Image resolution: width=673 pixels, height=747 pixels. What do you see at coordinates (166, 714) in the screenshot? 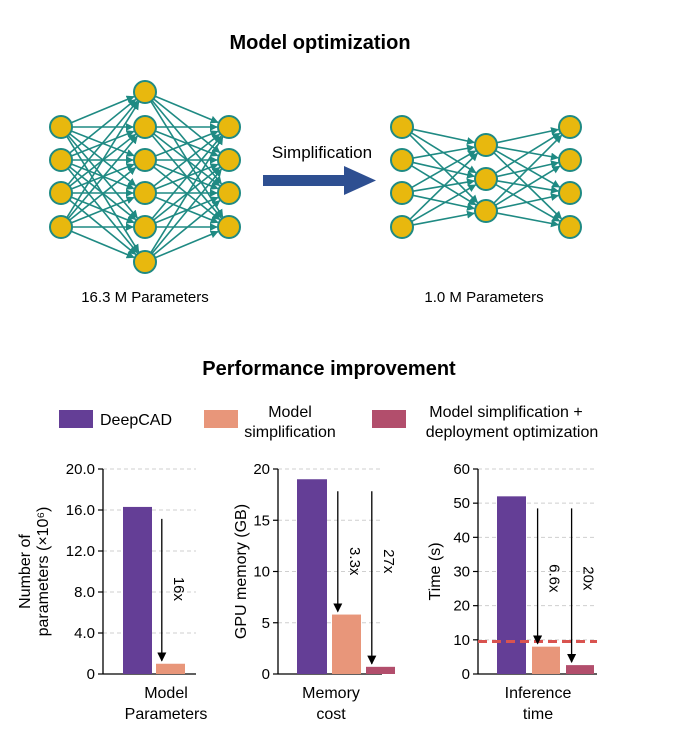
I see `x-axis-label: Parameters` at bounding box center [166, 714].